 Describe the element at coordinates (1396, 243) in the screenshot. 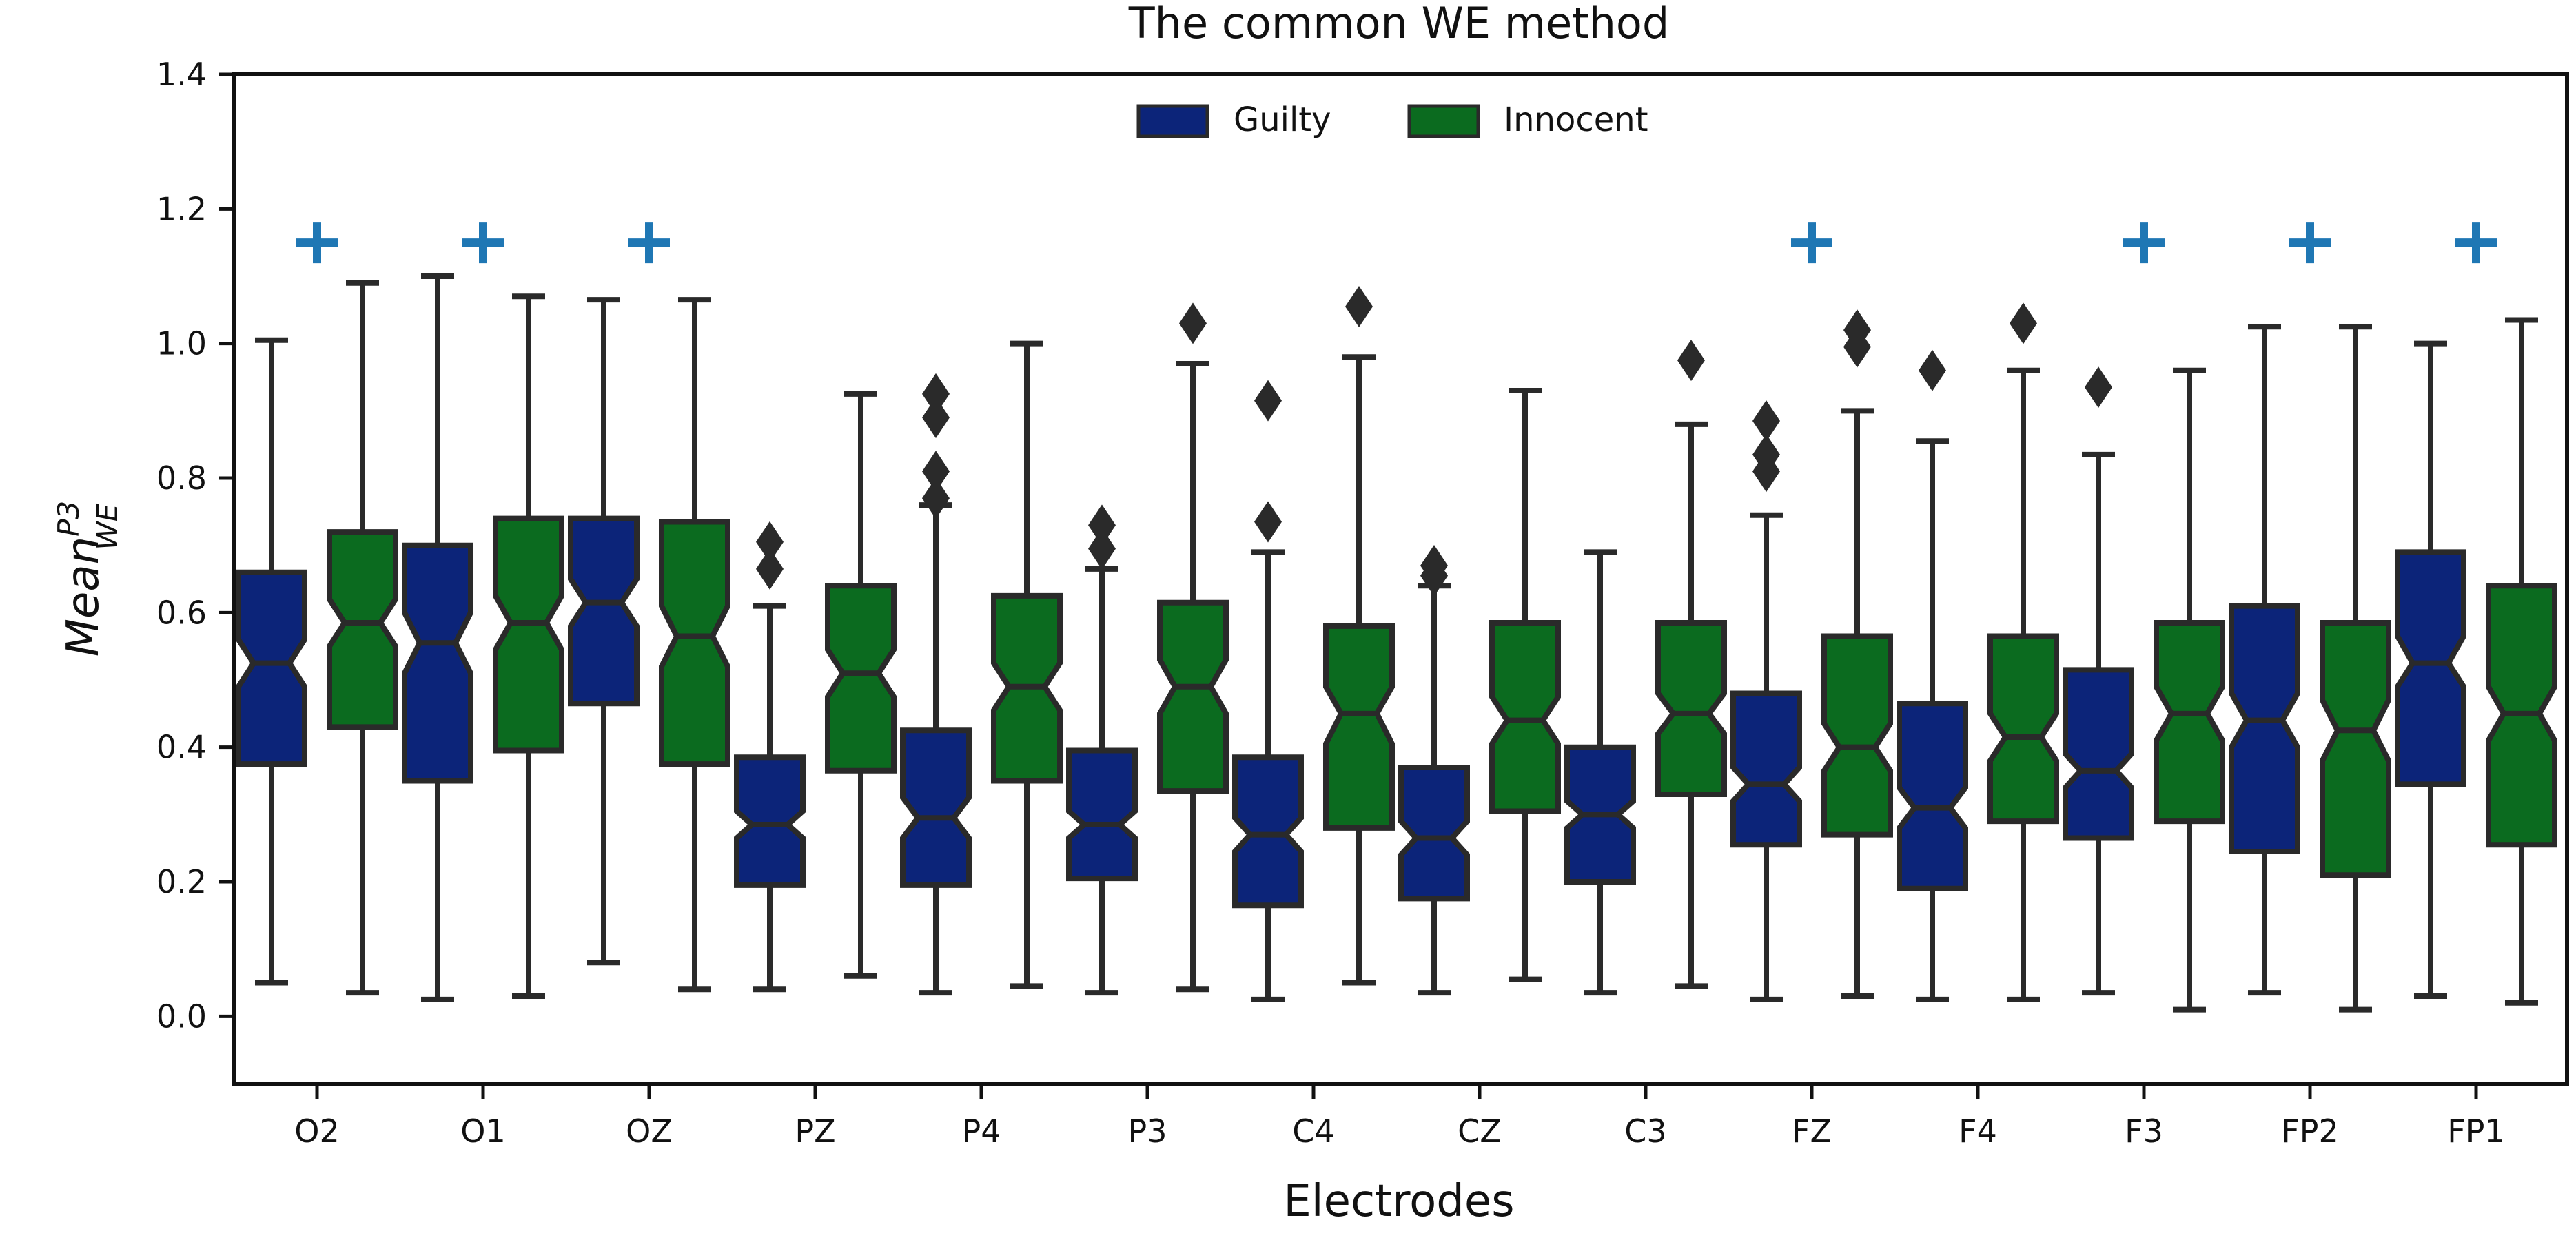

I see `significance-markers` at that location.